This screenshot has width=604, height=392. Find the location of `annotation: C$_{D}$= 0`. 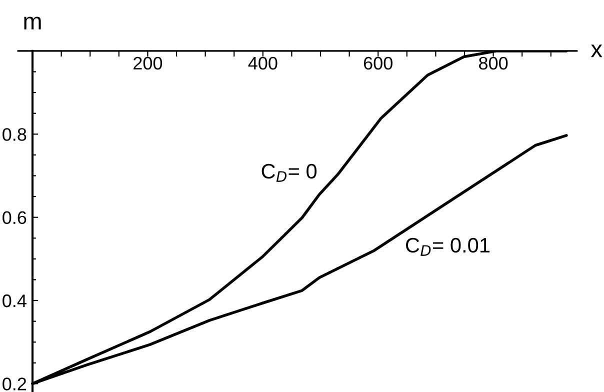

annotation: C$_{D}$= 0 is located at coordinates (289, 173).